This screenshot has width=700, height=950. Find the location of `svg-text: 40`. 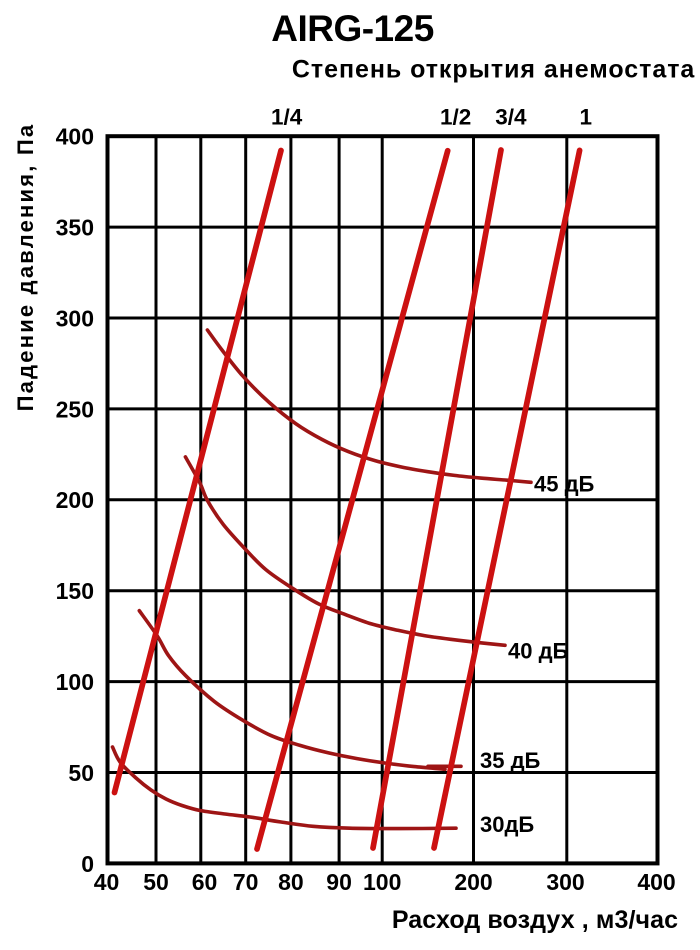

svg-text: 40 is located at coordinates (107, 882).